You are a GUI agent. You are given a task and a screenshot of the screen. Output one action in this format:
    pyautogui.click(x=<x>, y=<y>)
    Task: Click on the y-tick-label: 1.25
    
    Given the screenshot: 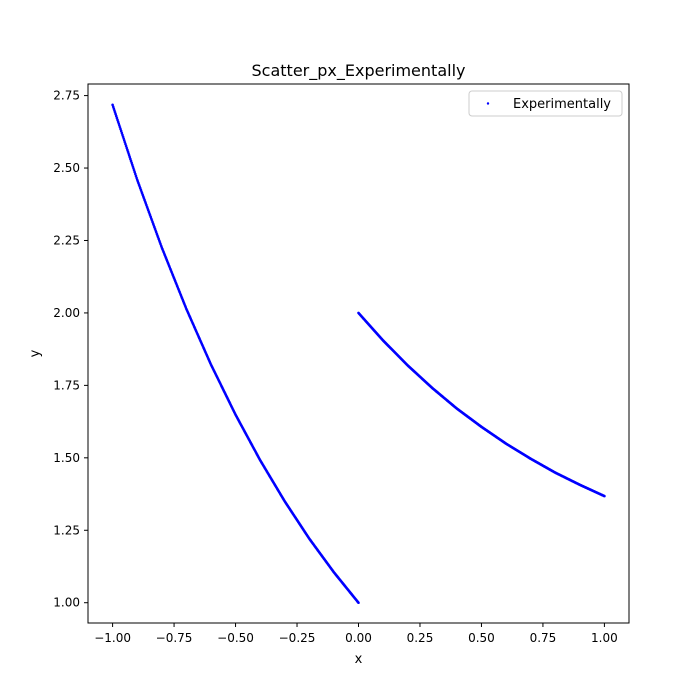 What is the action you would take?
    pyautogui.click(x=66, y=530)
    